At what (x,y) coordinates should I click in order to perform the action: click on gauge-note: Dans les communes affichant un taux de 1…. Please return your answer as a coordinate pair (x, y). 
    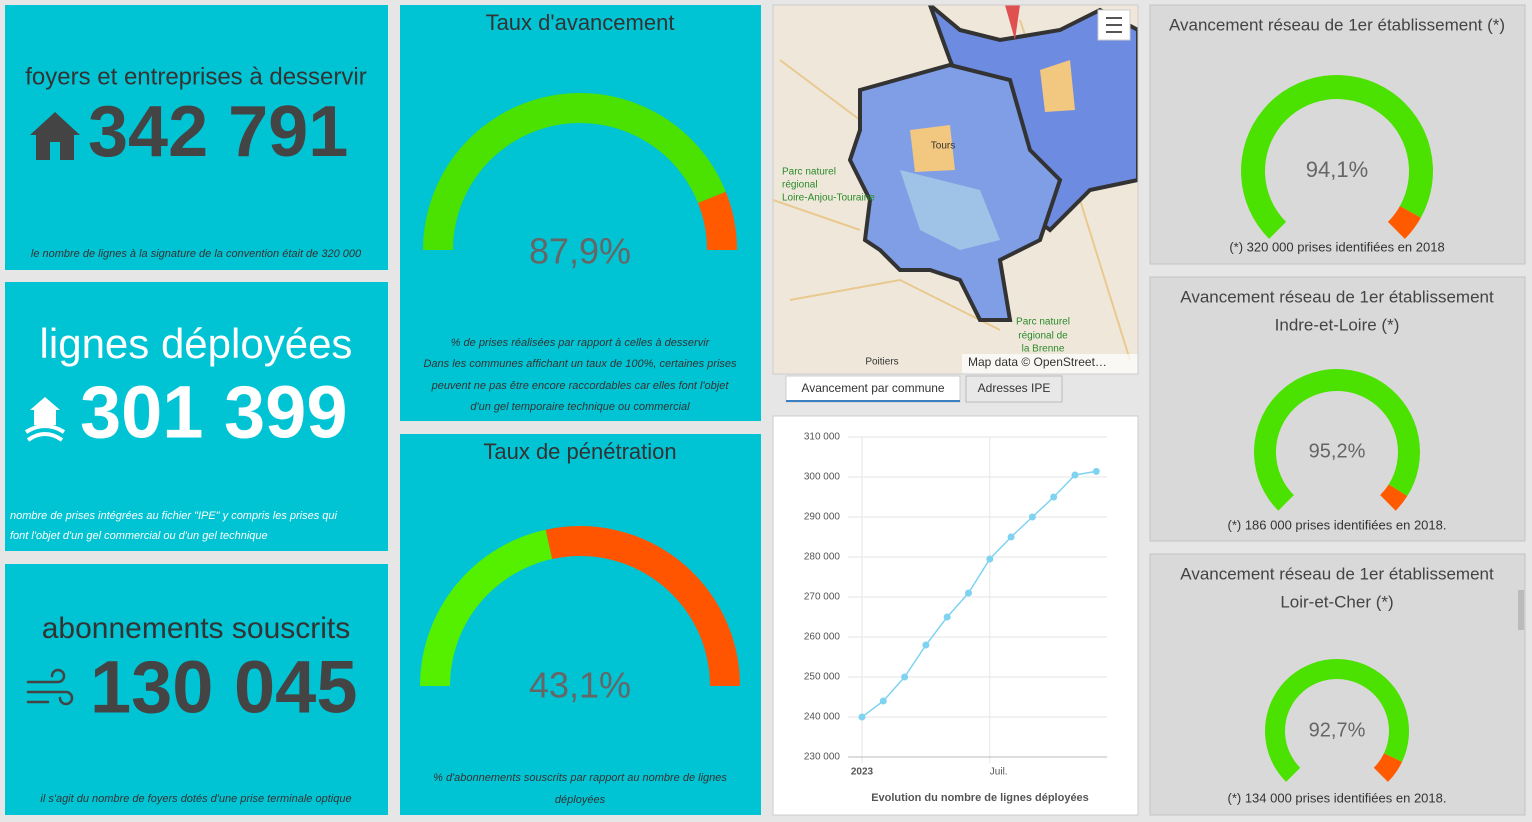
    Looking at the image, I should click on (580, 364).